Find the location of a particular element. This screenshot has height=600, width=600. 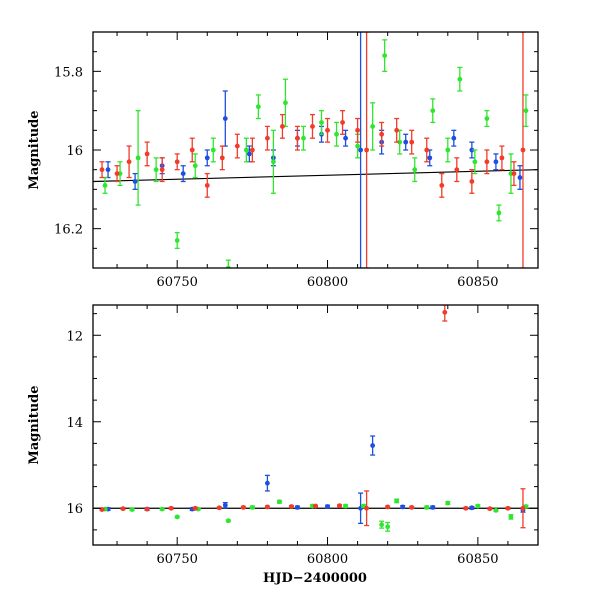

y-tick-label: 14 is located at coordinates (74, 423).